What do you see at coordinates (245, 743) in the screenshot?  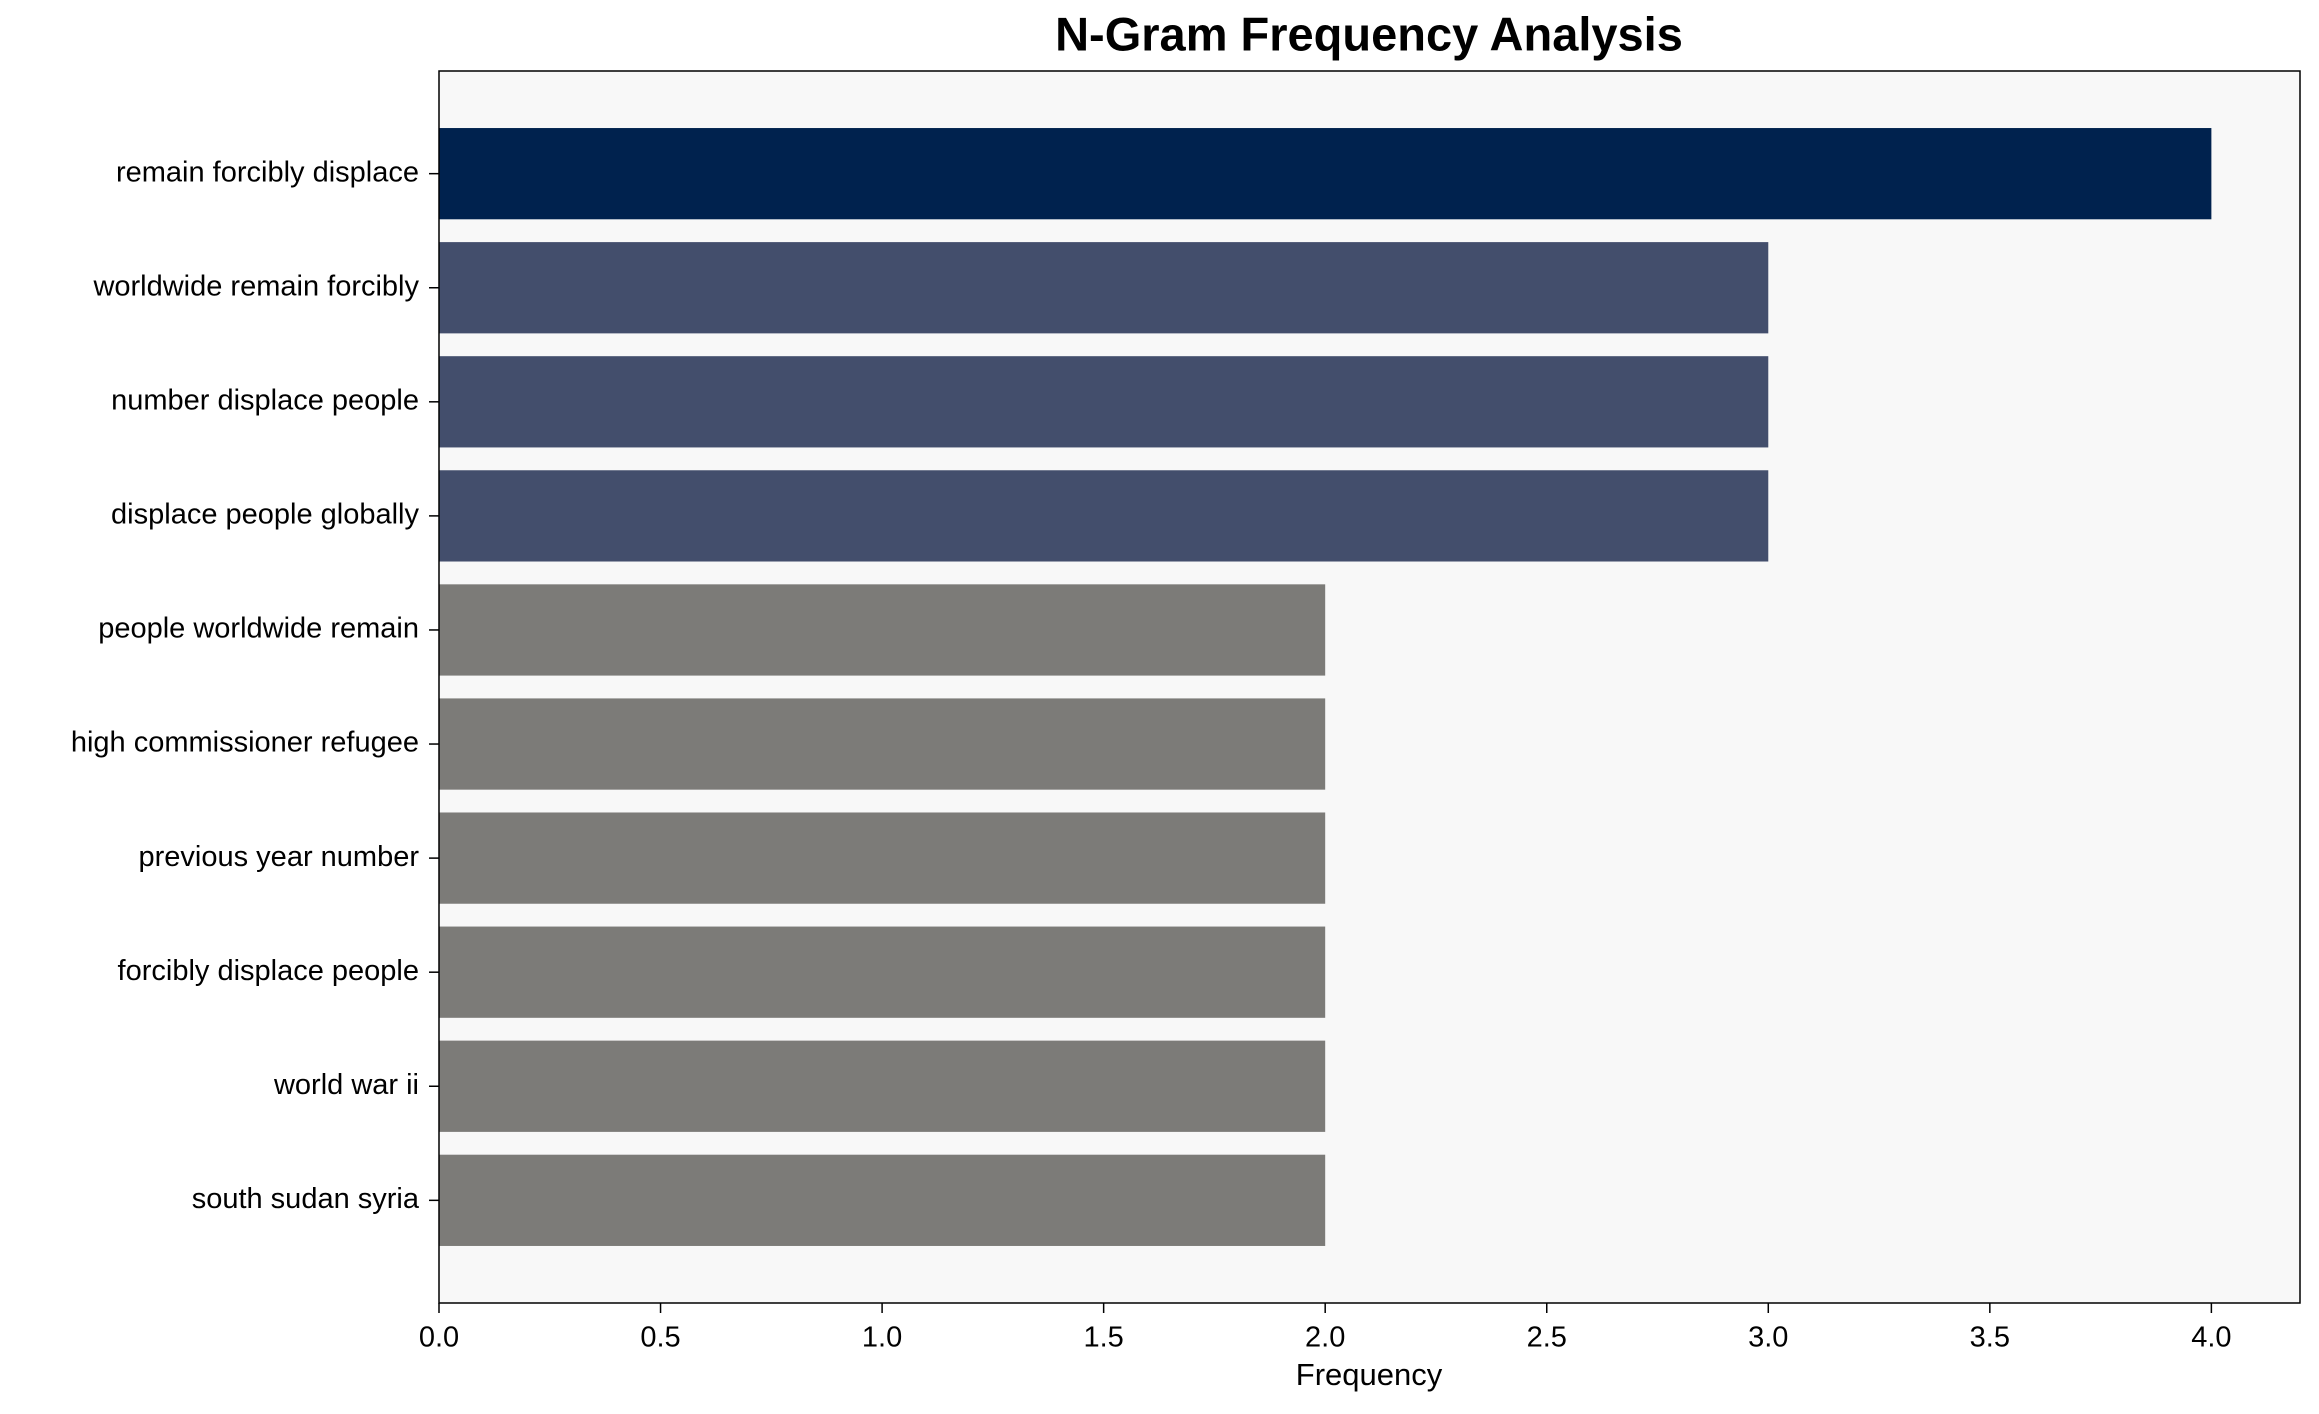 I see `y-tick-label: high commissioner refugee` at bounding box center [245, 743].